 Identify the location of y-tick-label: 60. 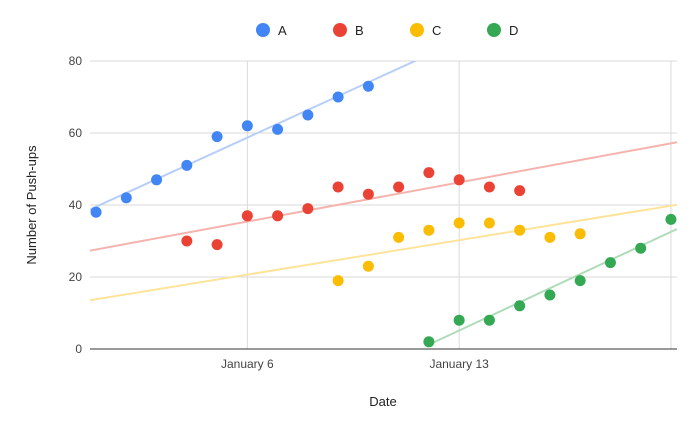
(76, 133).